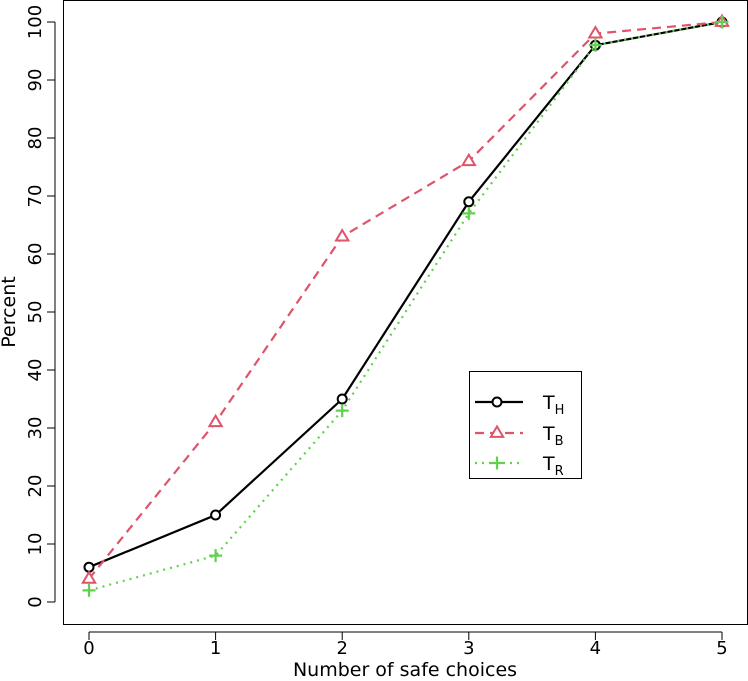 This screenshot has height=681, width=748. I want to click on y-tick-label: 50, so click(35, 312).